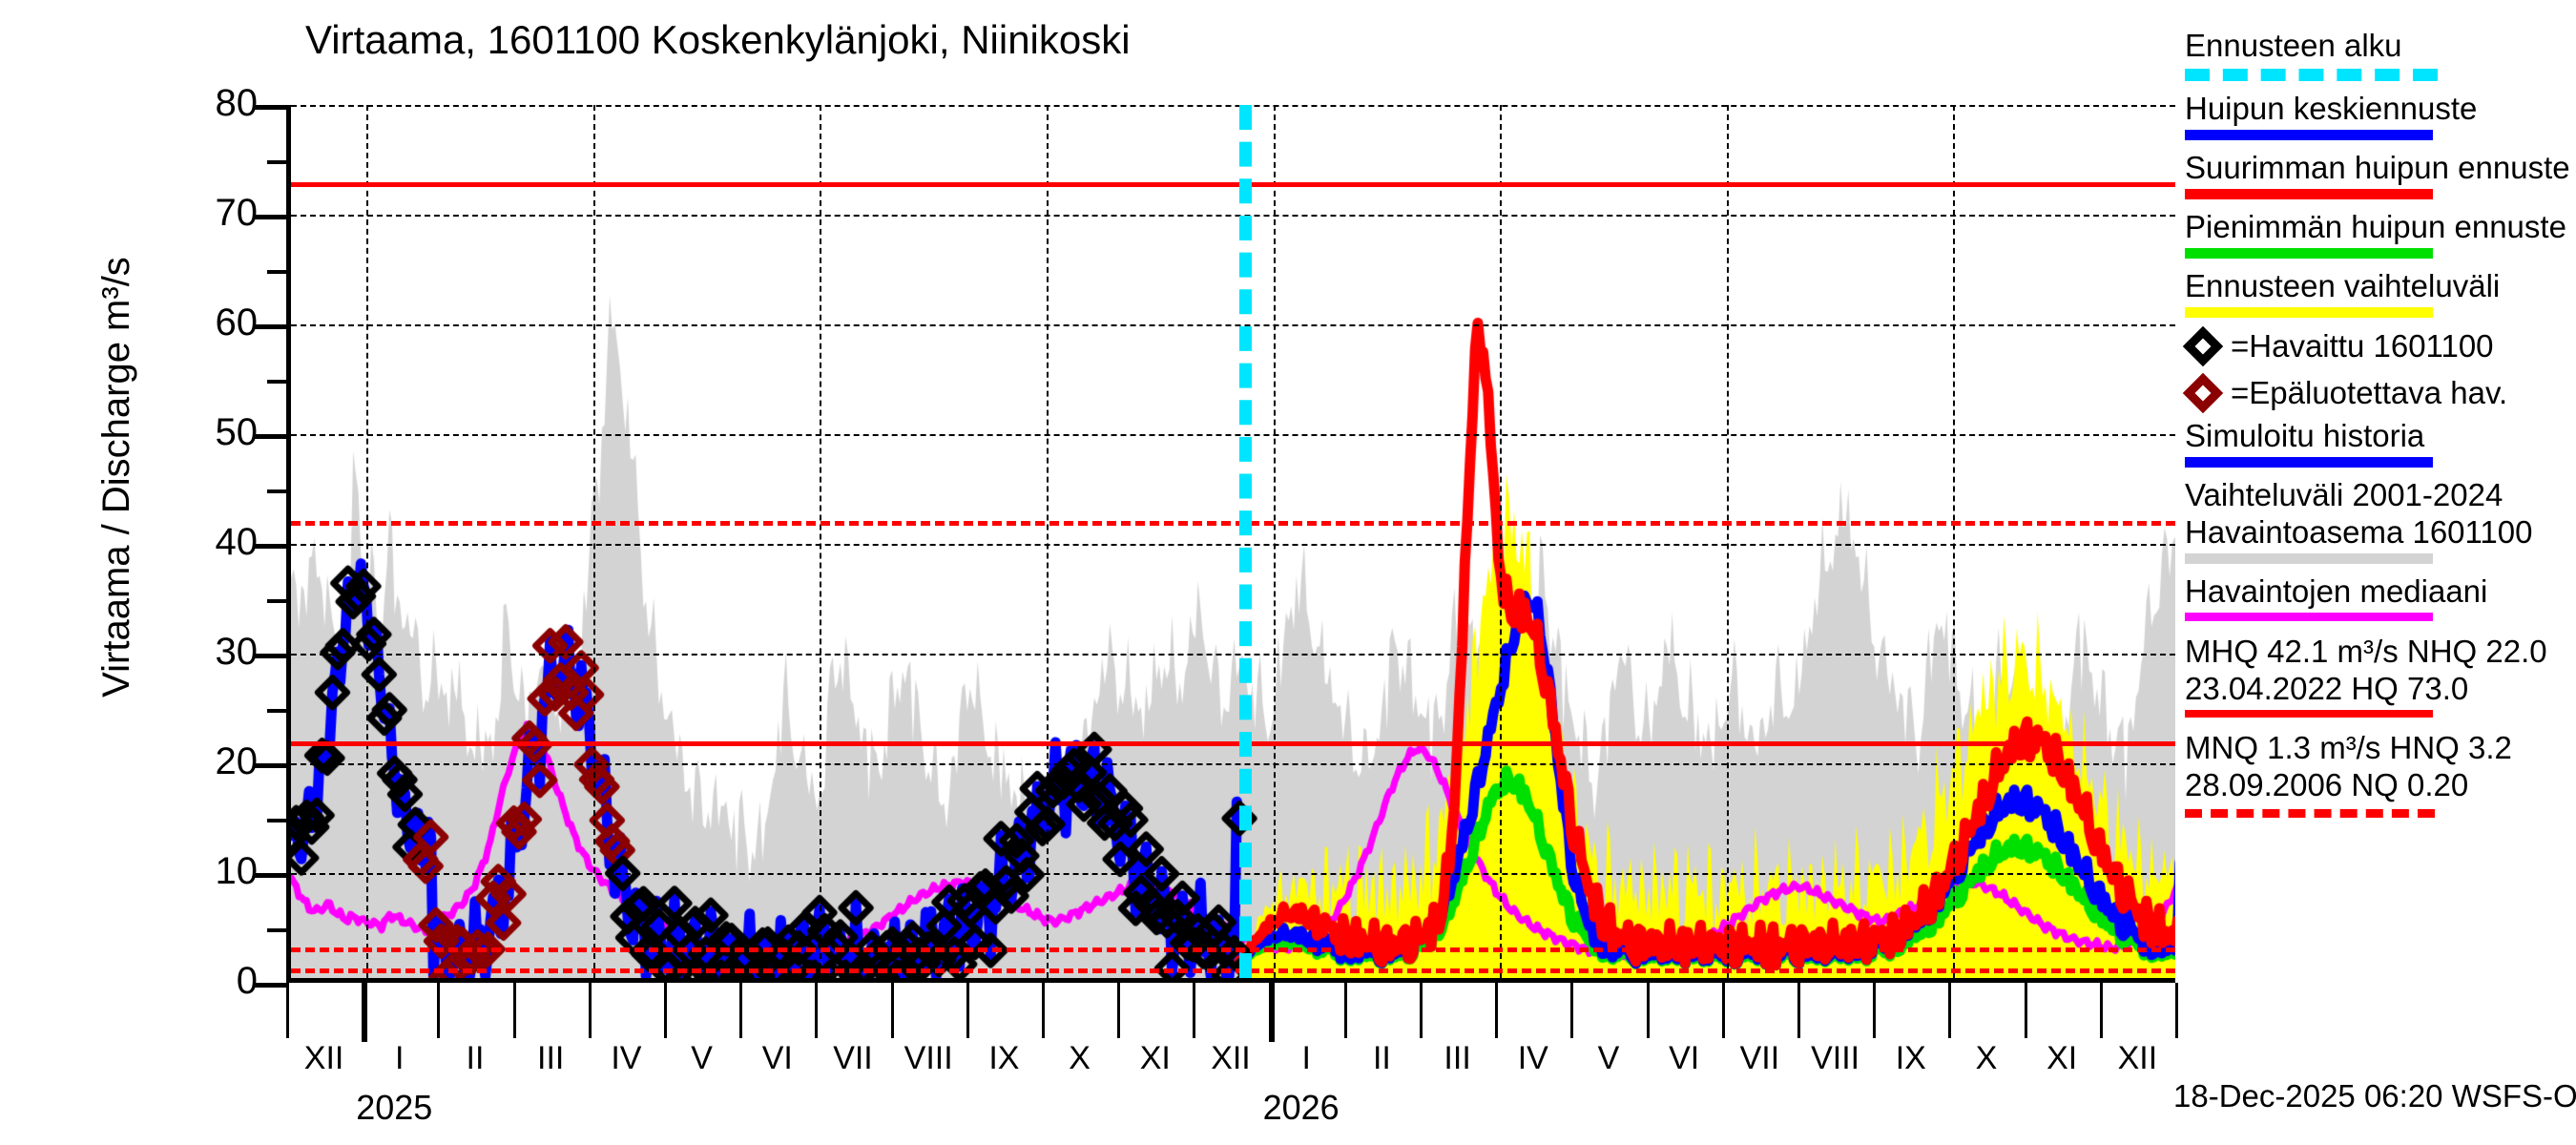  What do you see at coordinates (2310, 814) in the screenshot?
I see `legend-swatch-nq-reference` at bounding box center [2310, 814].